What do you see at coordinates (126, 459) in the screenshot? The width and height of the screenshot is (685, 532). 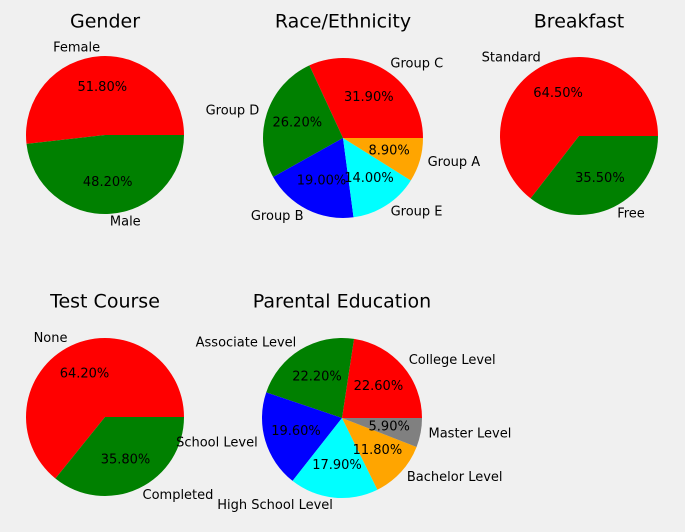 I see `pct-label-completed: 35.80%` at bounding box center [126, 459].